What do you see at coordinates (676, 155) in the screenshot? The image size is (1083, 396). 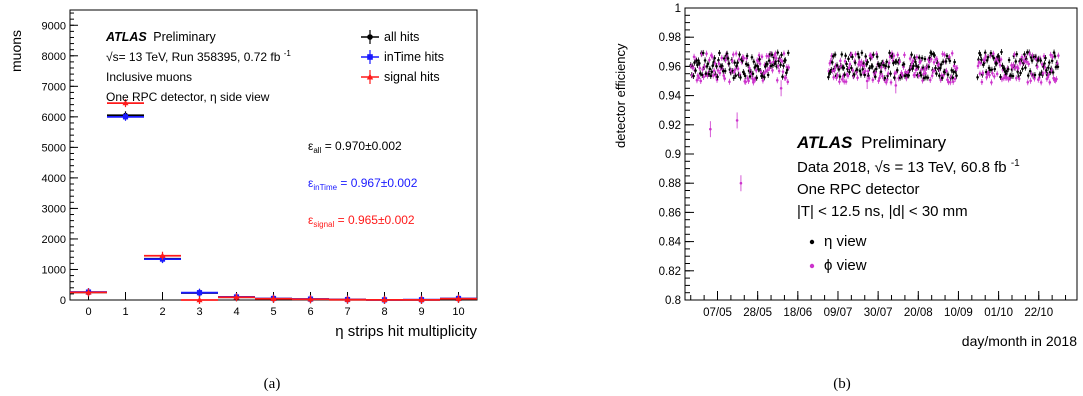 I see `panel-b-y-axis: 0.8 0.82 0.84 0.86 0.88 0.9 0.92 0.94 0.96 0.98 1` at bounding box center [676, 155].